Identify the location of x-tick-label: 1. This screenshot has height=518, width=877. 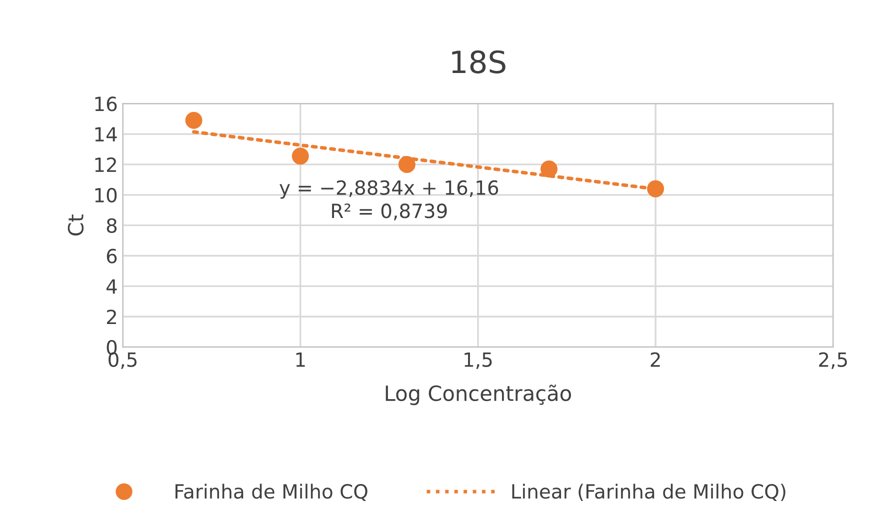
(300, 359).